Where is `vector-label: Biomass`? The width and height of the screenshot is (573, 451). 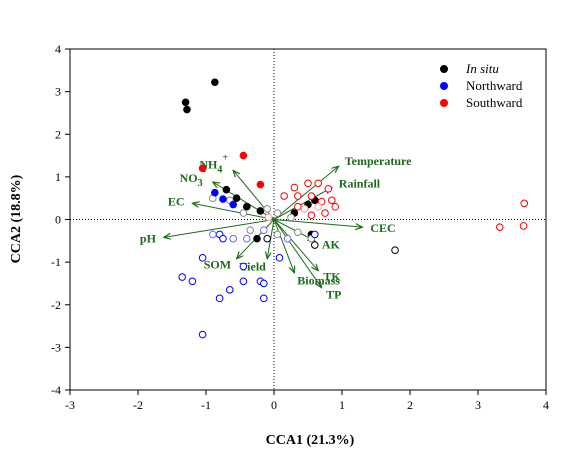
vector-label: Biomass is located at coordinates (318, 280).